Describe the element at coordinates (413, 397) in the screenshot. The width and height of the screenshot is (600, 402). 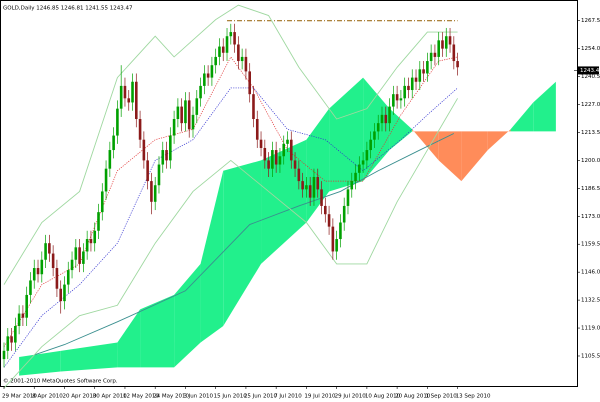
I see `x-tick-label: 20 Aug 2010` at that location.